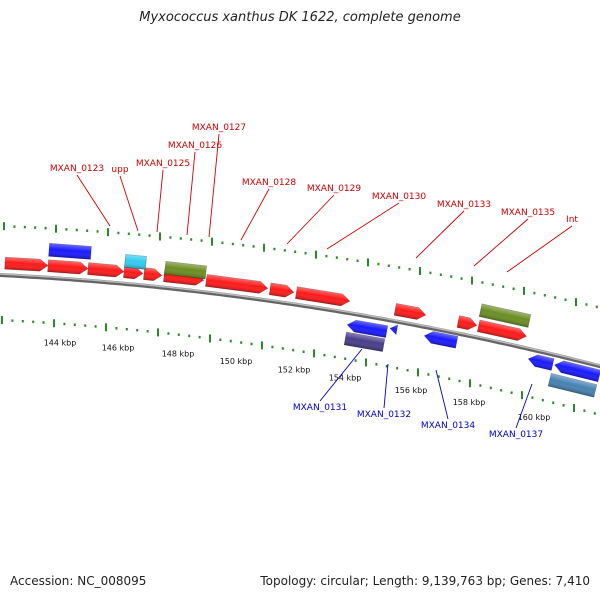  I want to click on forward-gene-label: upp, so click(119, 170).